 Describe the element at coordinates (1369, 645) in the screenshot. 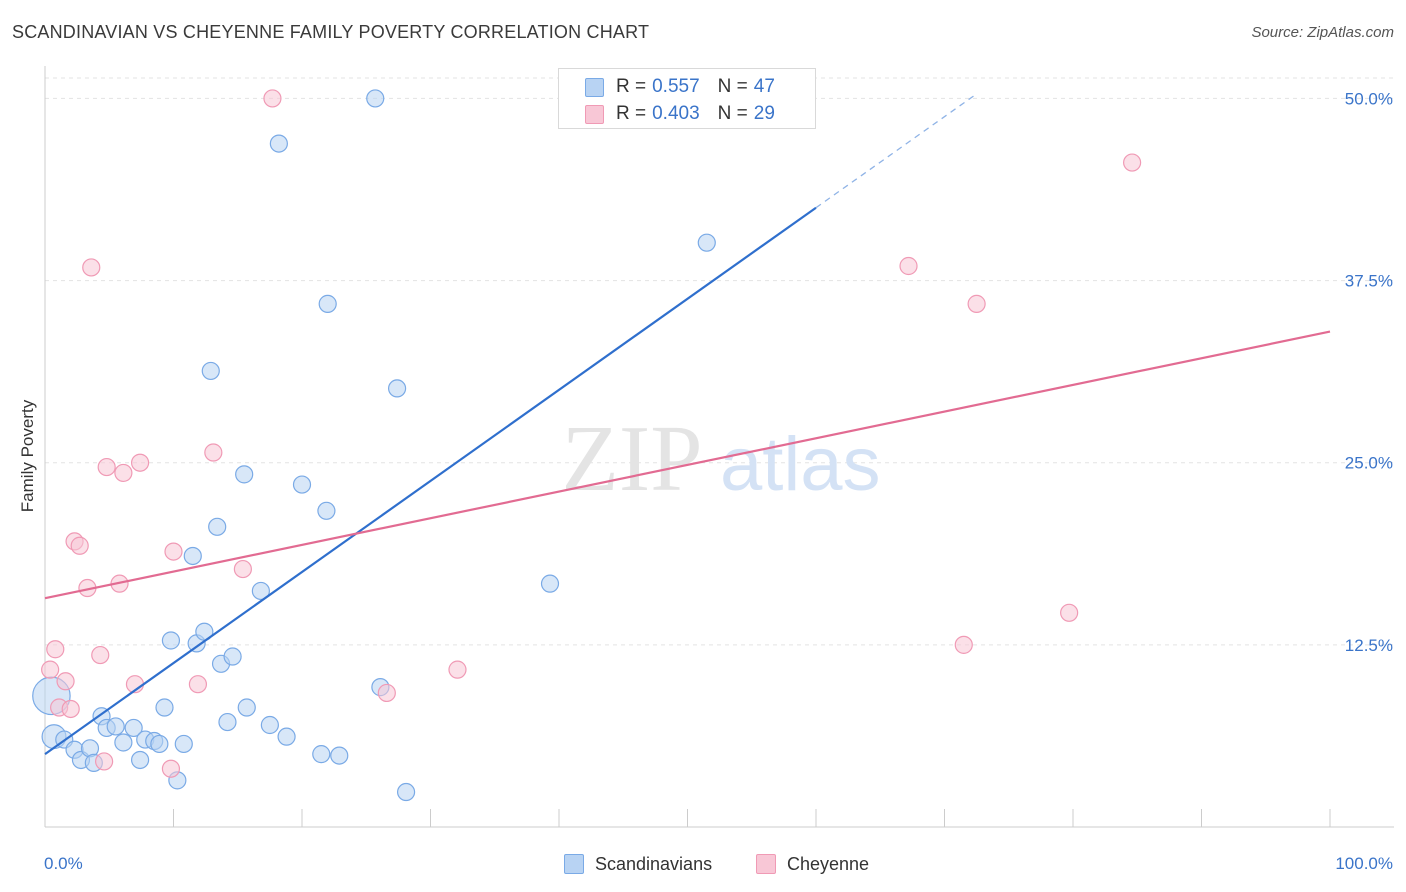

I see `y-tick-label: 12.5%` at that location.